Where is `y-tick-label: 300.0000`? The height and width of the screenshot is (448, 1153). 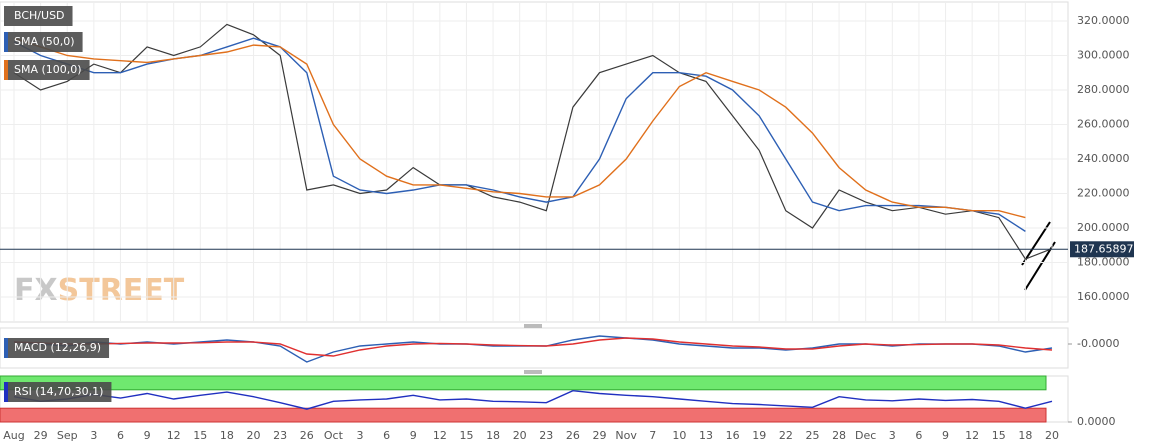 y-tick-label: 300.0000 is located at coordinates (1103, 54).